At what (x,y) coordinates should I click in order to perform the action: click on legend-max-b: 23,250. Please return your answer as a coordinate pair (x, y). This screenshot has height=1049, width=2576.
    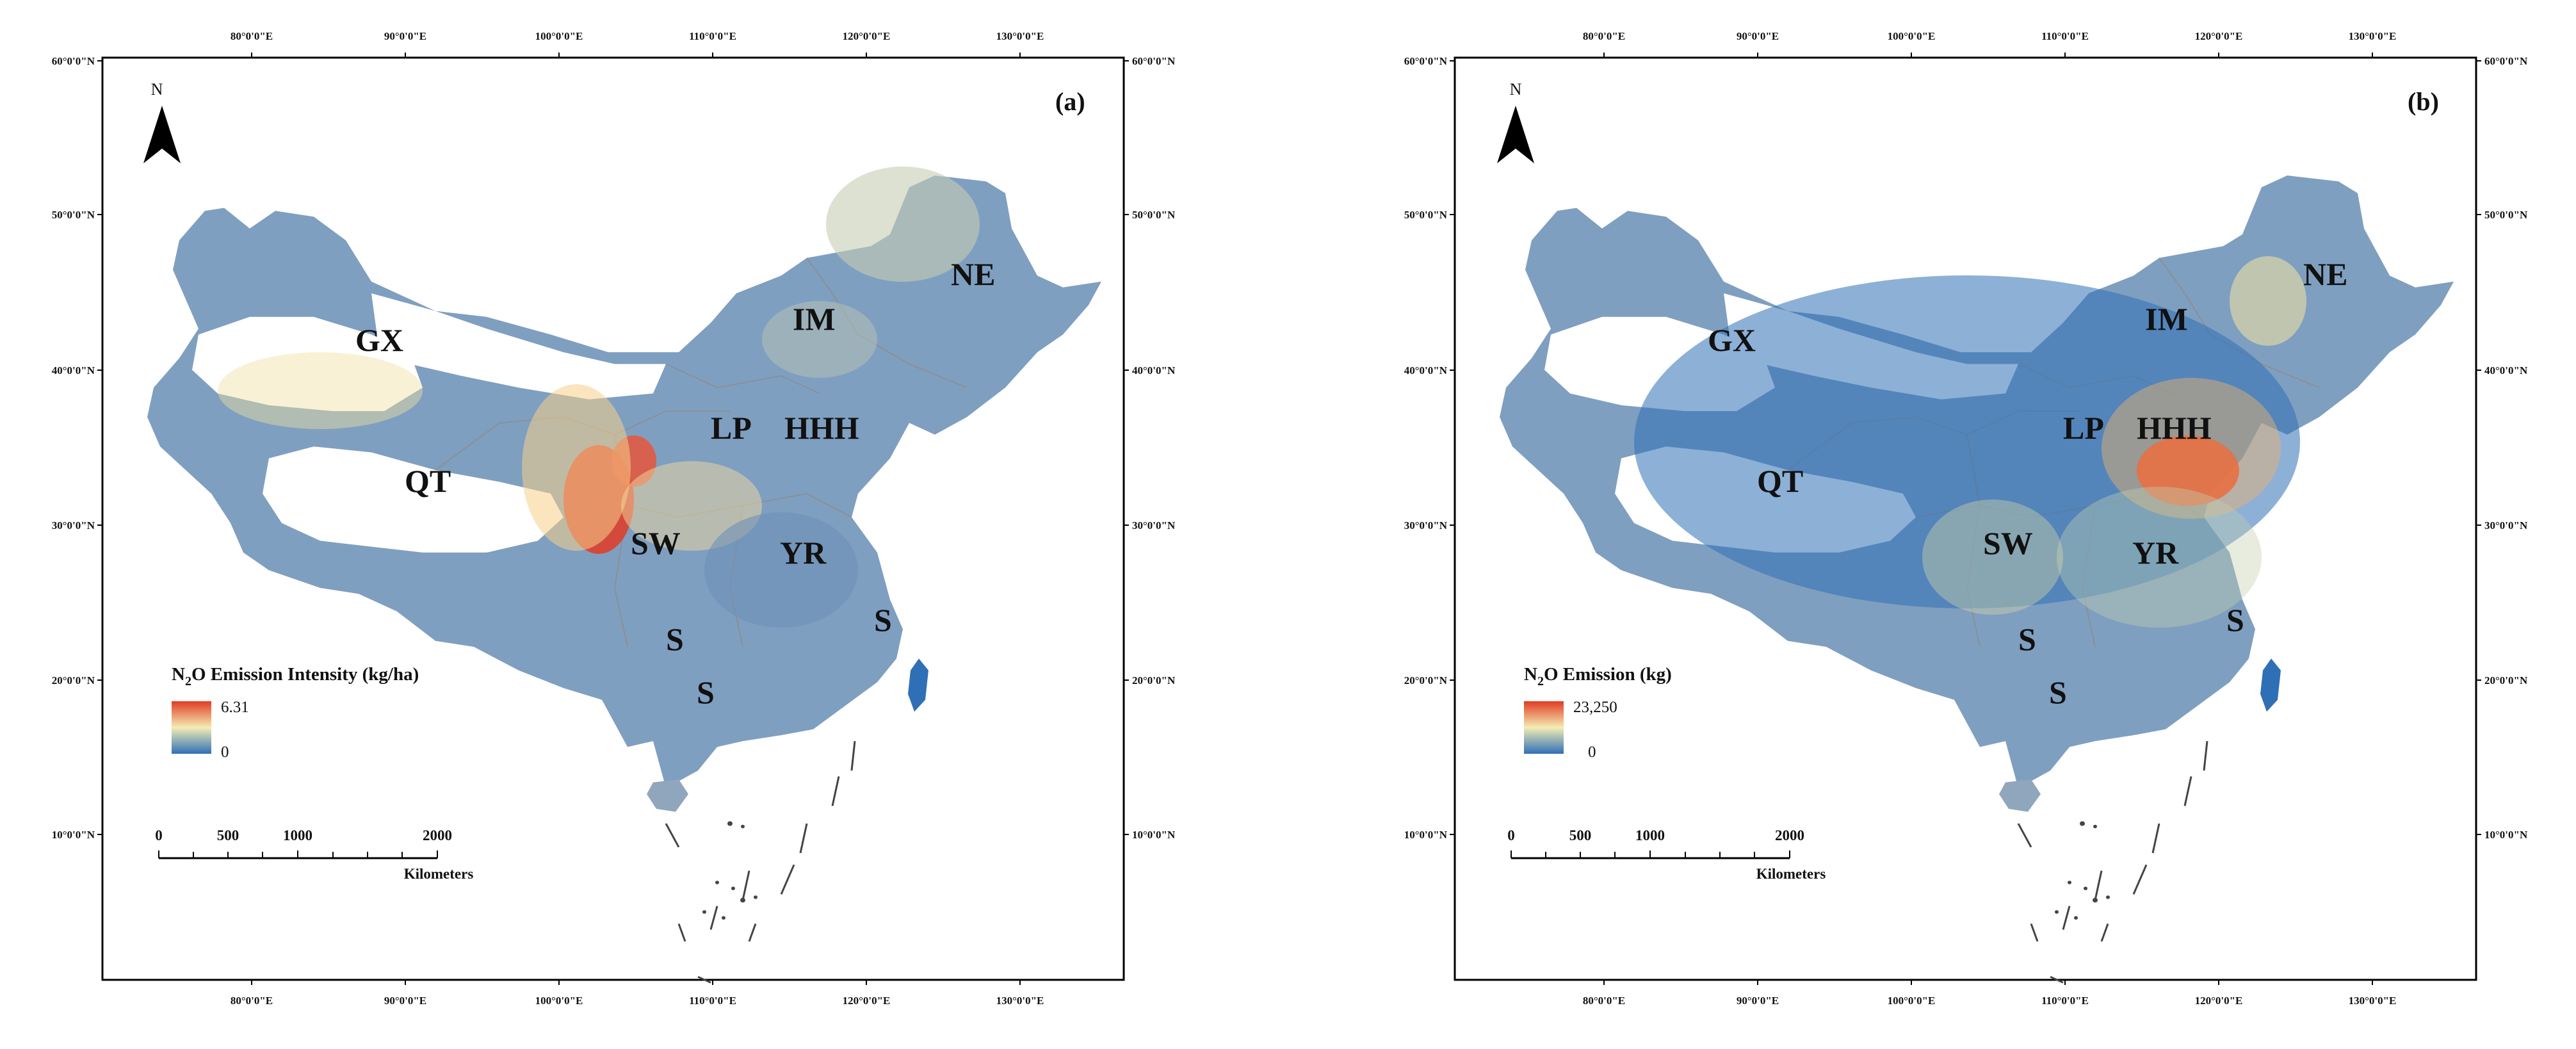
    Looking at the image, I should click on (1595, 707).